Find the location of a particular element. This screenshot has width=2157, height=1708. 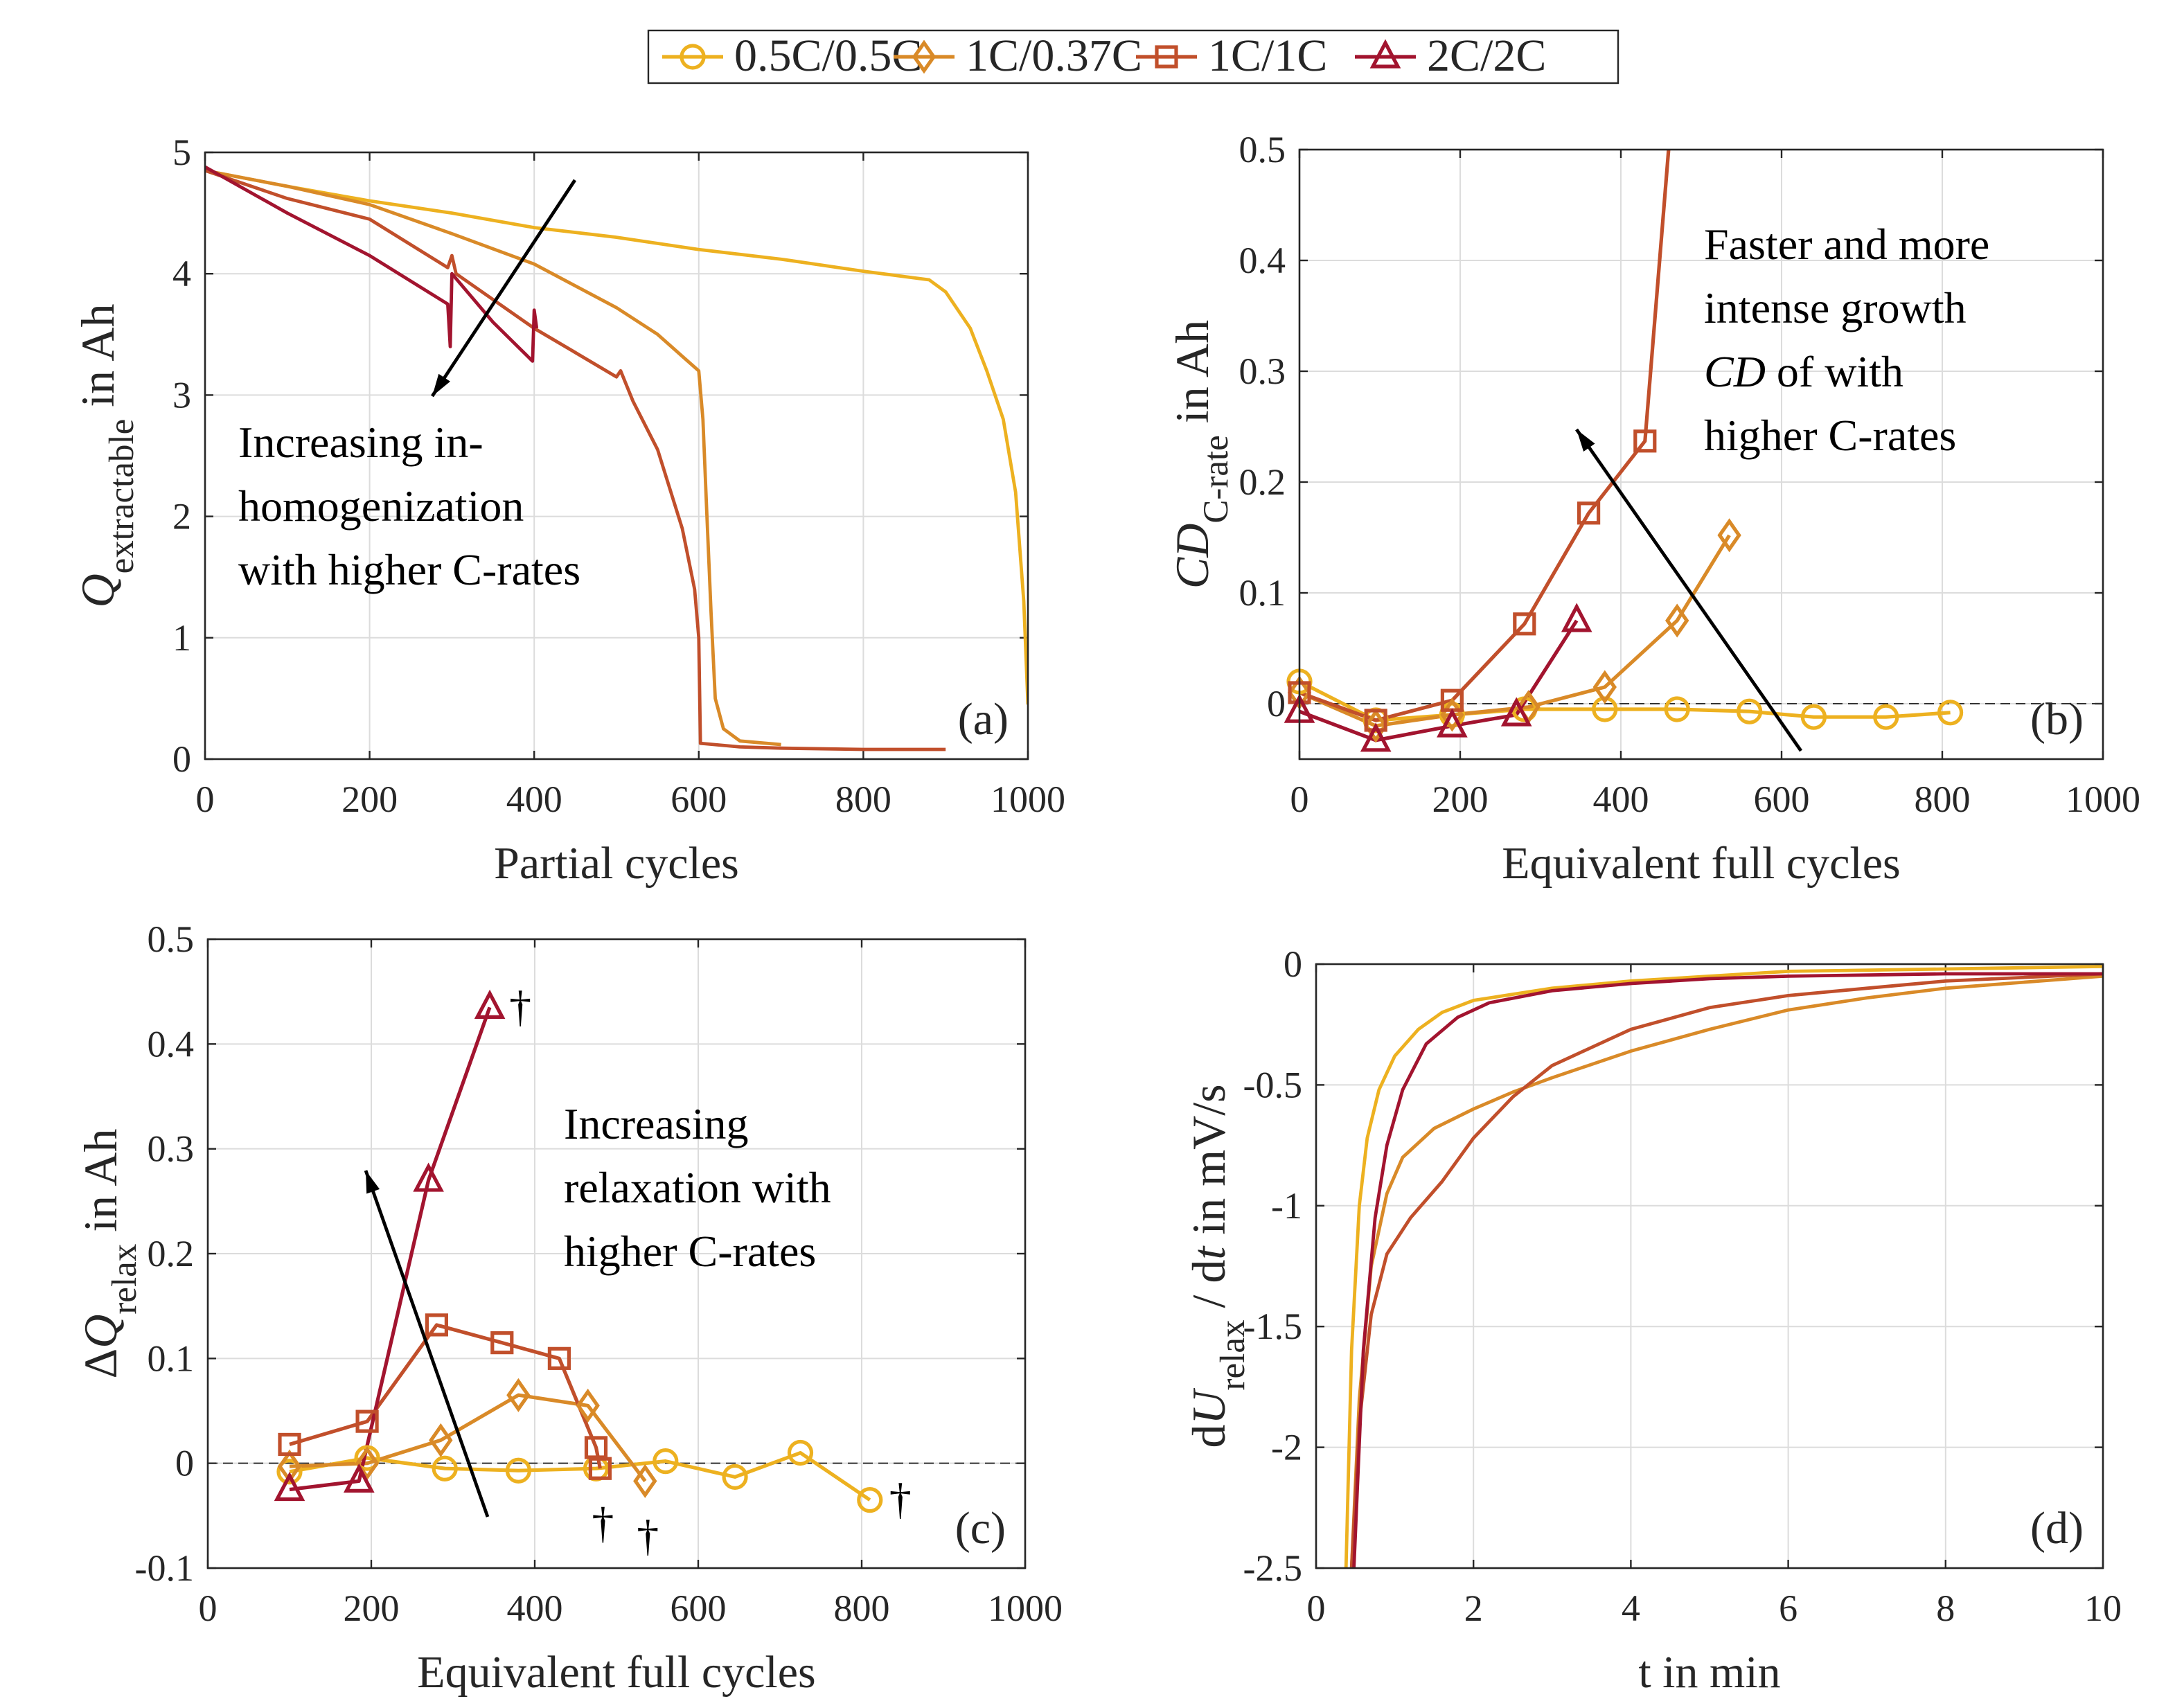

axes-box is located at coordinates (616, 1253).